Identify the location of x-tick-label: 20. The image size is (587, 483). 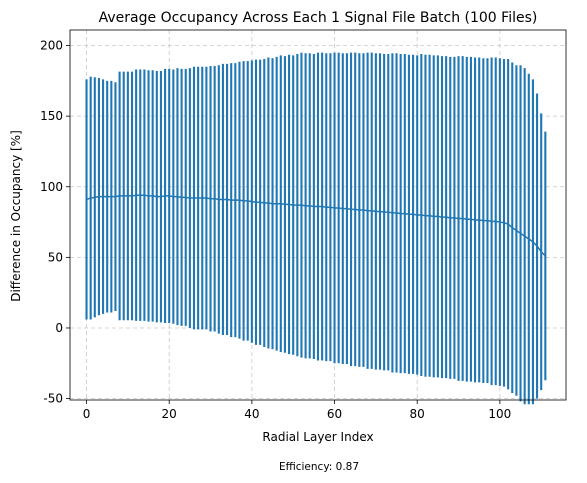
(169, 414).